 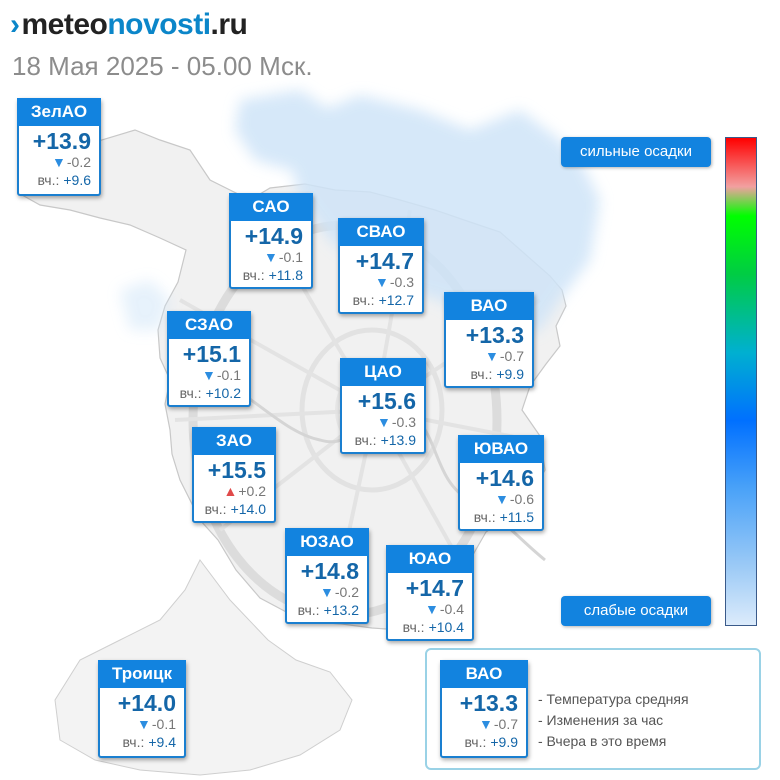 What do you see at coordinates (15, 24) in the screenshot?
I see `logo-mark: ›` at bounding box center [15, 24].